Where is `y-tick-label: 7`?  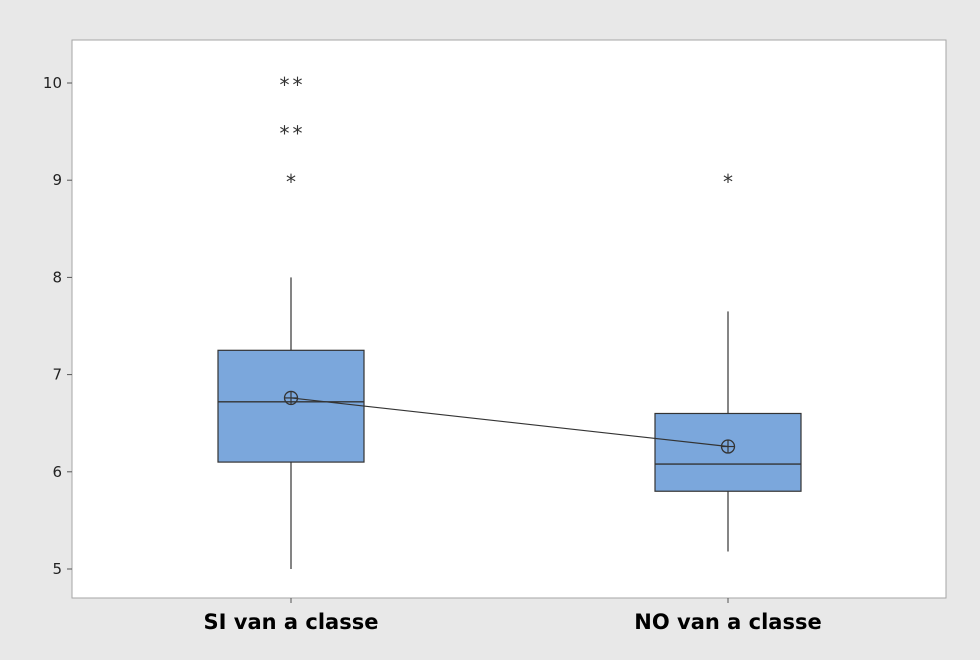
y-tick-label: 7 is located at coordinates (57, 375).